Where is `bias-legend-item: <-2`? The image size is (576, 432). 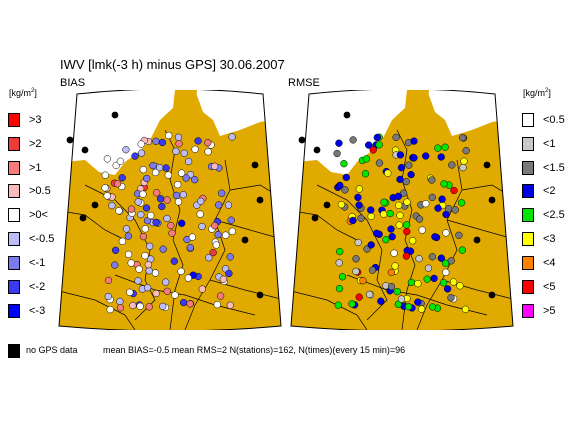
bias-legend-item: <-2 is located at coordinates (26, 287).